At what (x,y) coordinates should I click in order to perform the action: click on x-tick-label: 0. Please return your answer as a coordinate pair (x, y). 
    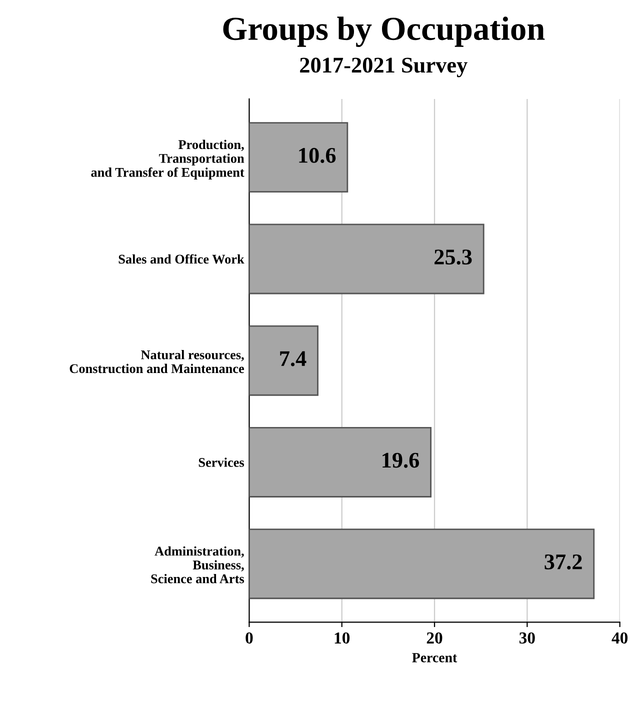
    Looking at the image, I should click on (249, 638).